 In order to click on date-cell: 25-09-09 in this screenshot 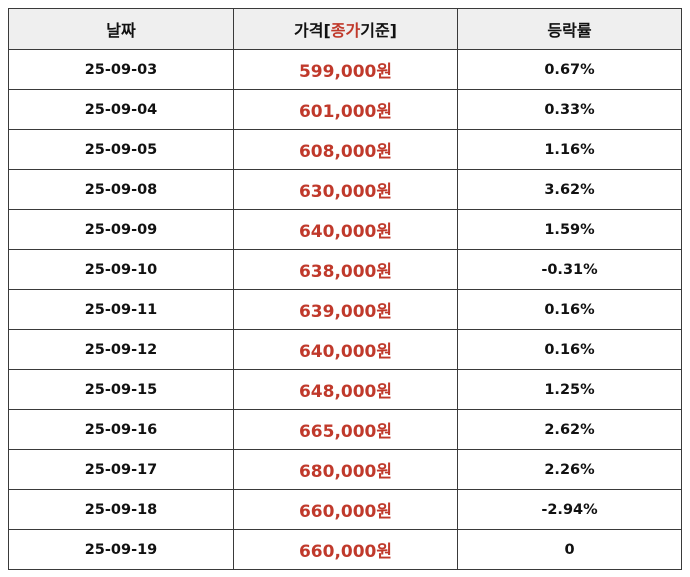, I will do `click(121, 229)`.